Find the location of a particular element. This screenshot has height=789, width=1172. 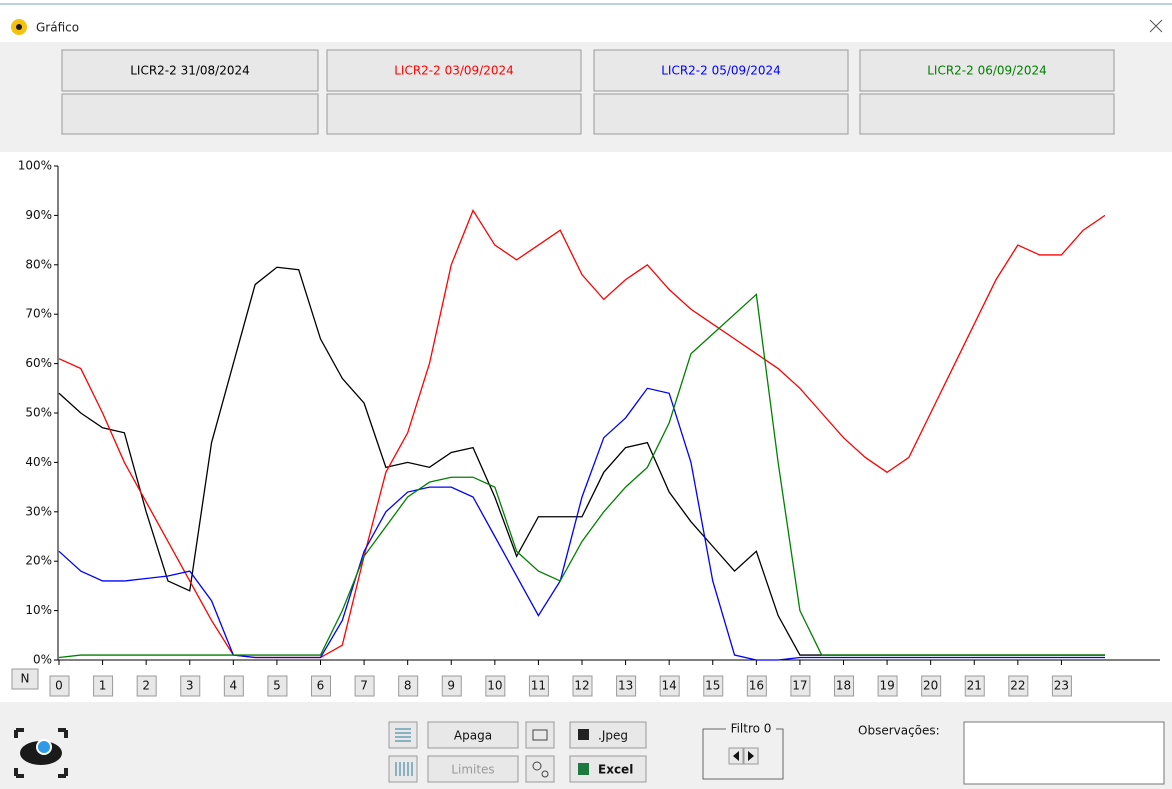

observacoes-box is located at coordinates (1064, 753).